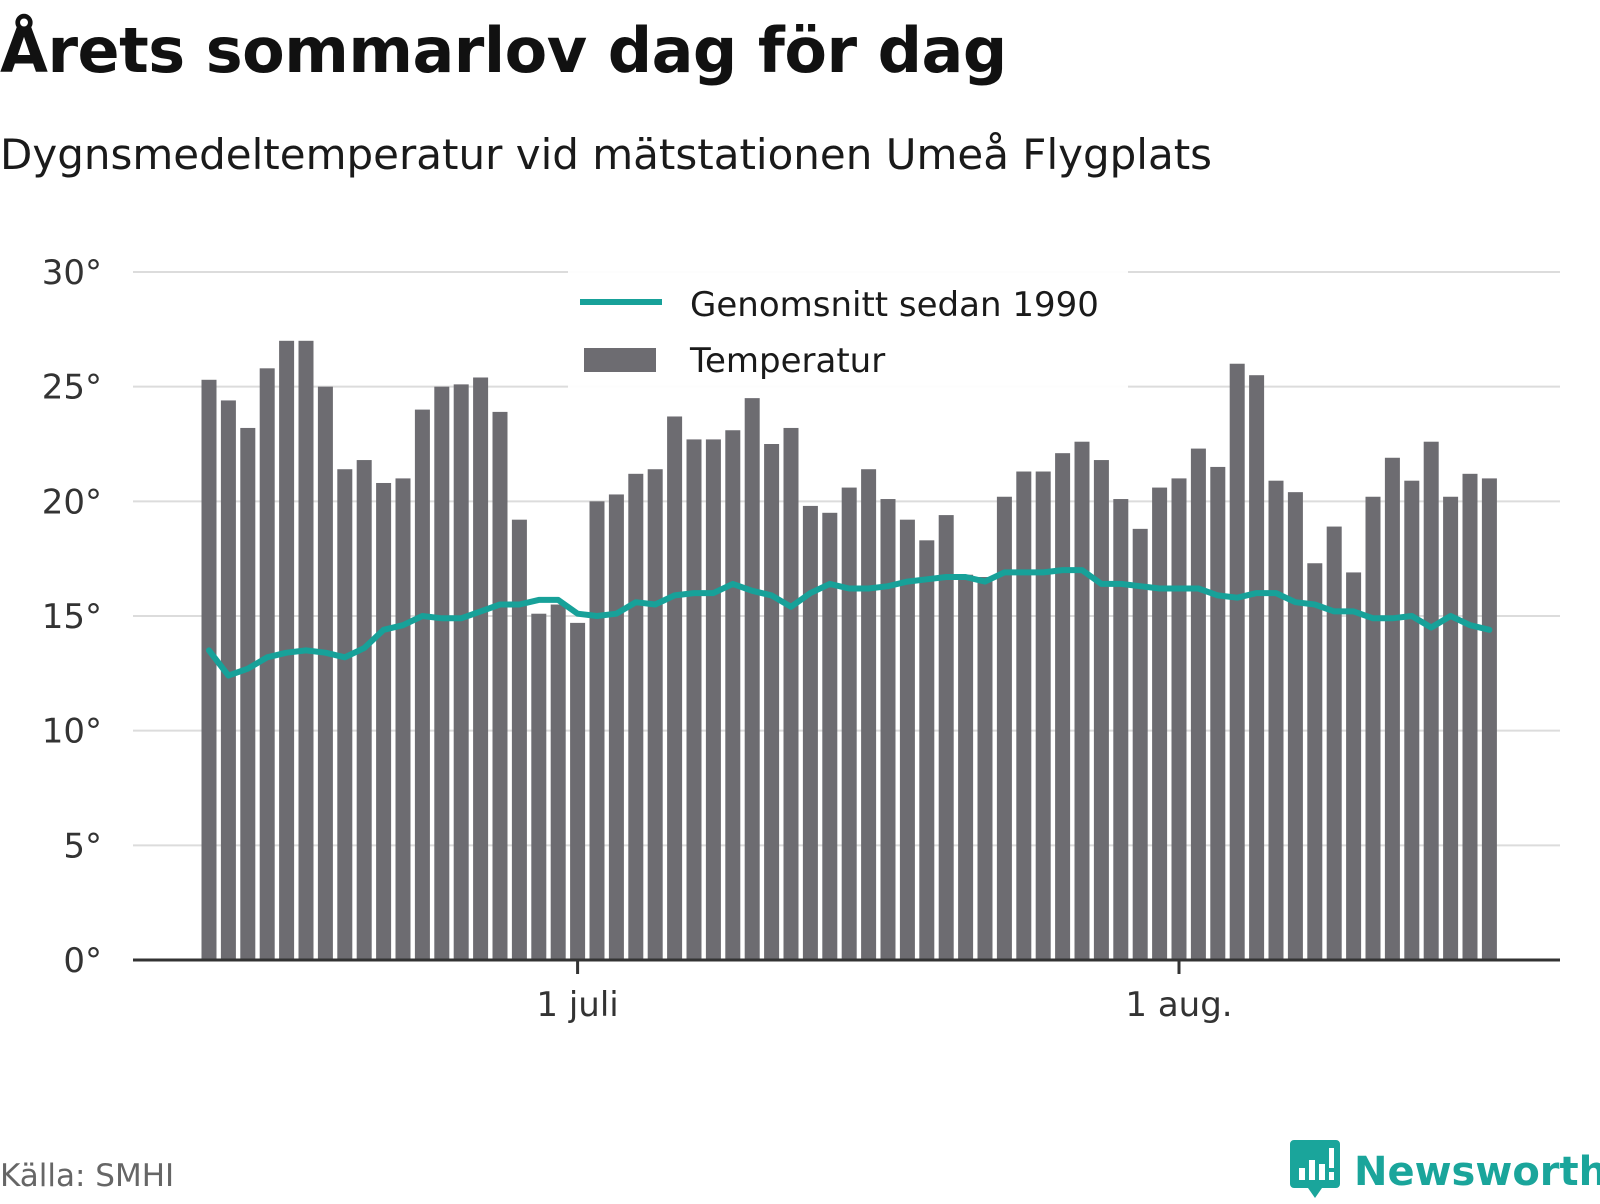  Describe the element at coordinates (1315, 1172) in the screenshot. I see `bar-chart-speech-bubble-icon` at that location.